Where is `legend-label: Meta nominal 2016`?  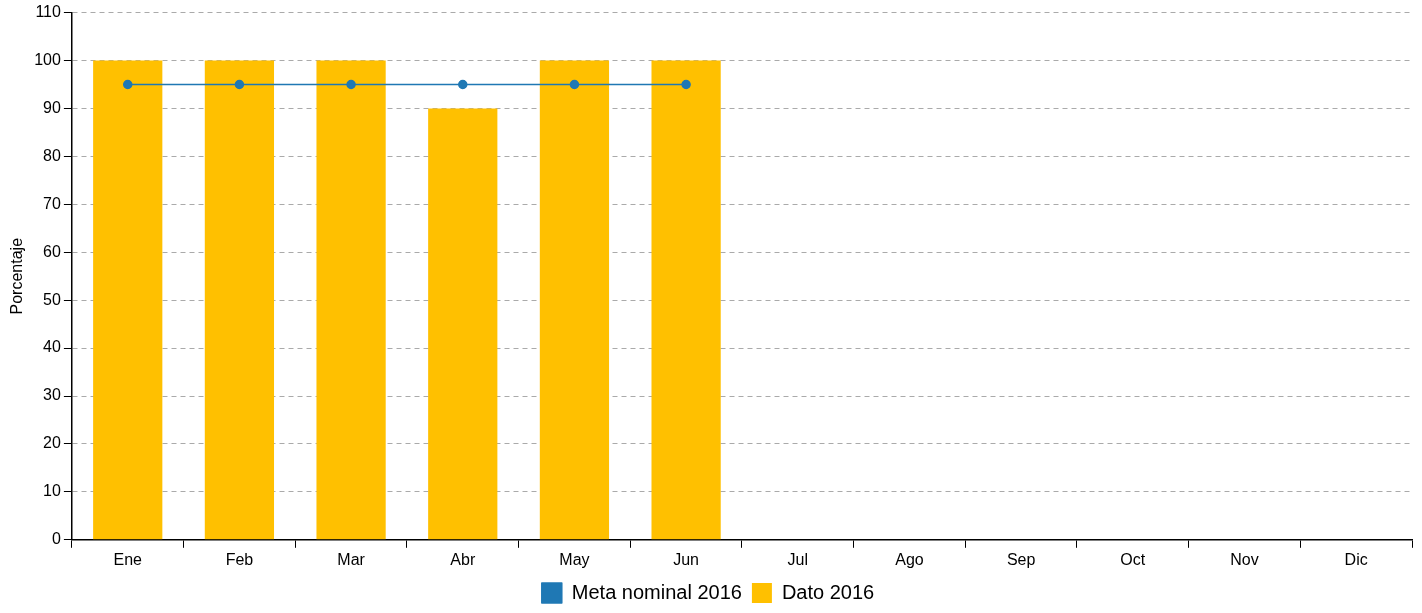 legend-label: Meta nominal 2016 is located at coordinates (656, 591).